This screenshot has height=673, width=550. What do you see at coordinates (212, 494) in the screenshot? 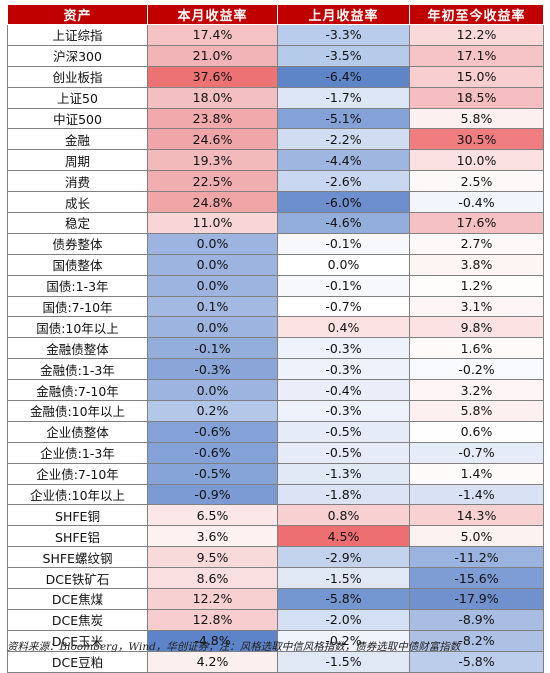
I see `this-month-return: -0.9%` at bounding box center [212, 494].